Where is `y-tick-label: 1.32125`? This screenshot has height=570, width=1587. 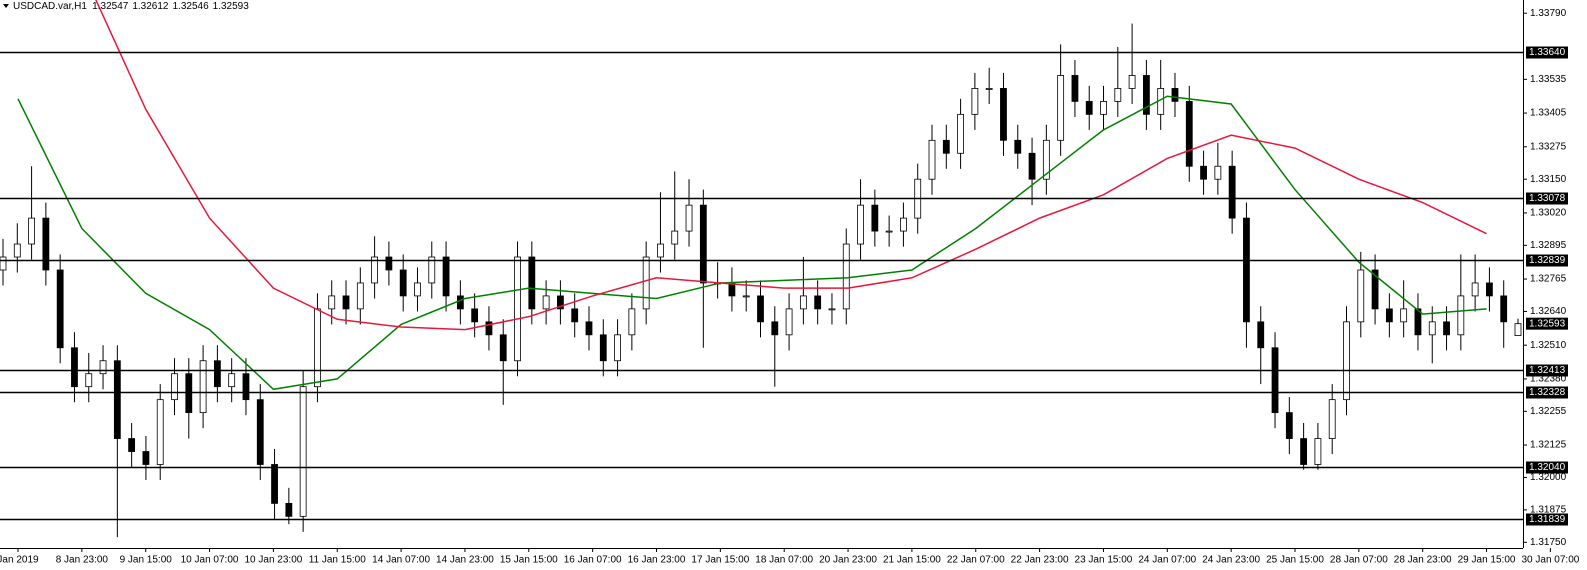 y-tick-label: 1.32125 is located at coordinates (1548, 445).